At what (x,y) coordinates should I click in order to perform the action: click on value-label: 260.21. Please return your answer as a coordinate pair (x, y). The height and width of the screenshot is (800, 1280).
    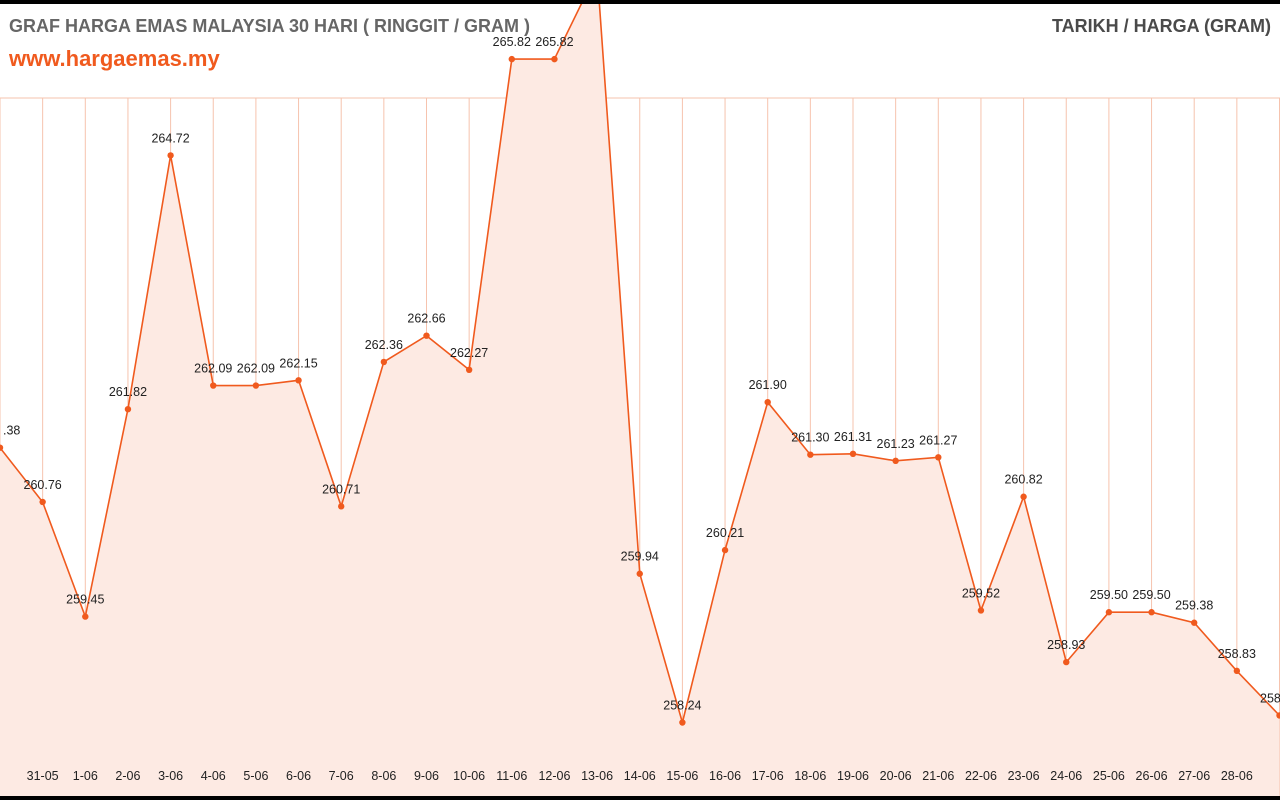
    Looking at the image, I should click on (725, 533).